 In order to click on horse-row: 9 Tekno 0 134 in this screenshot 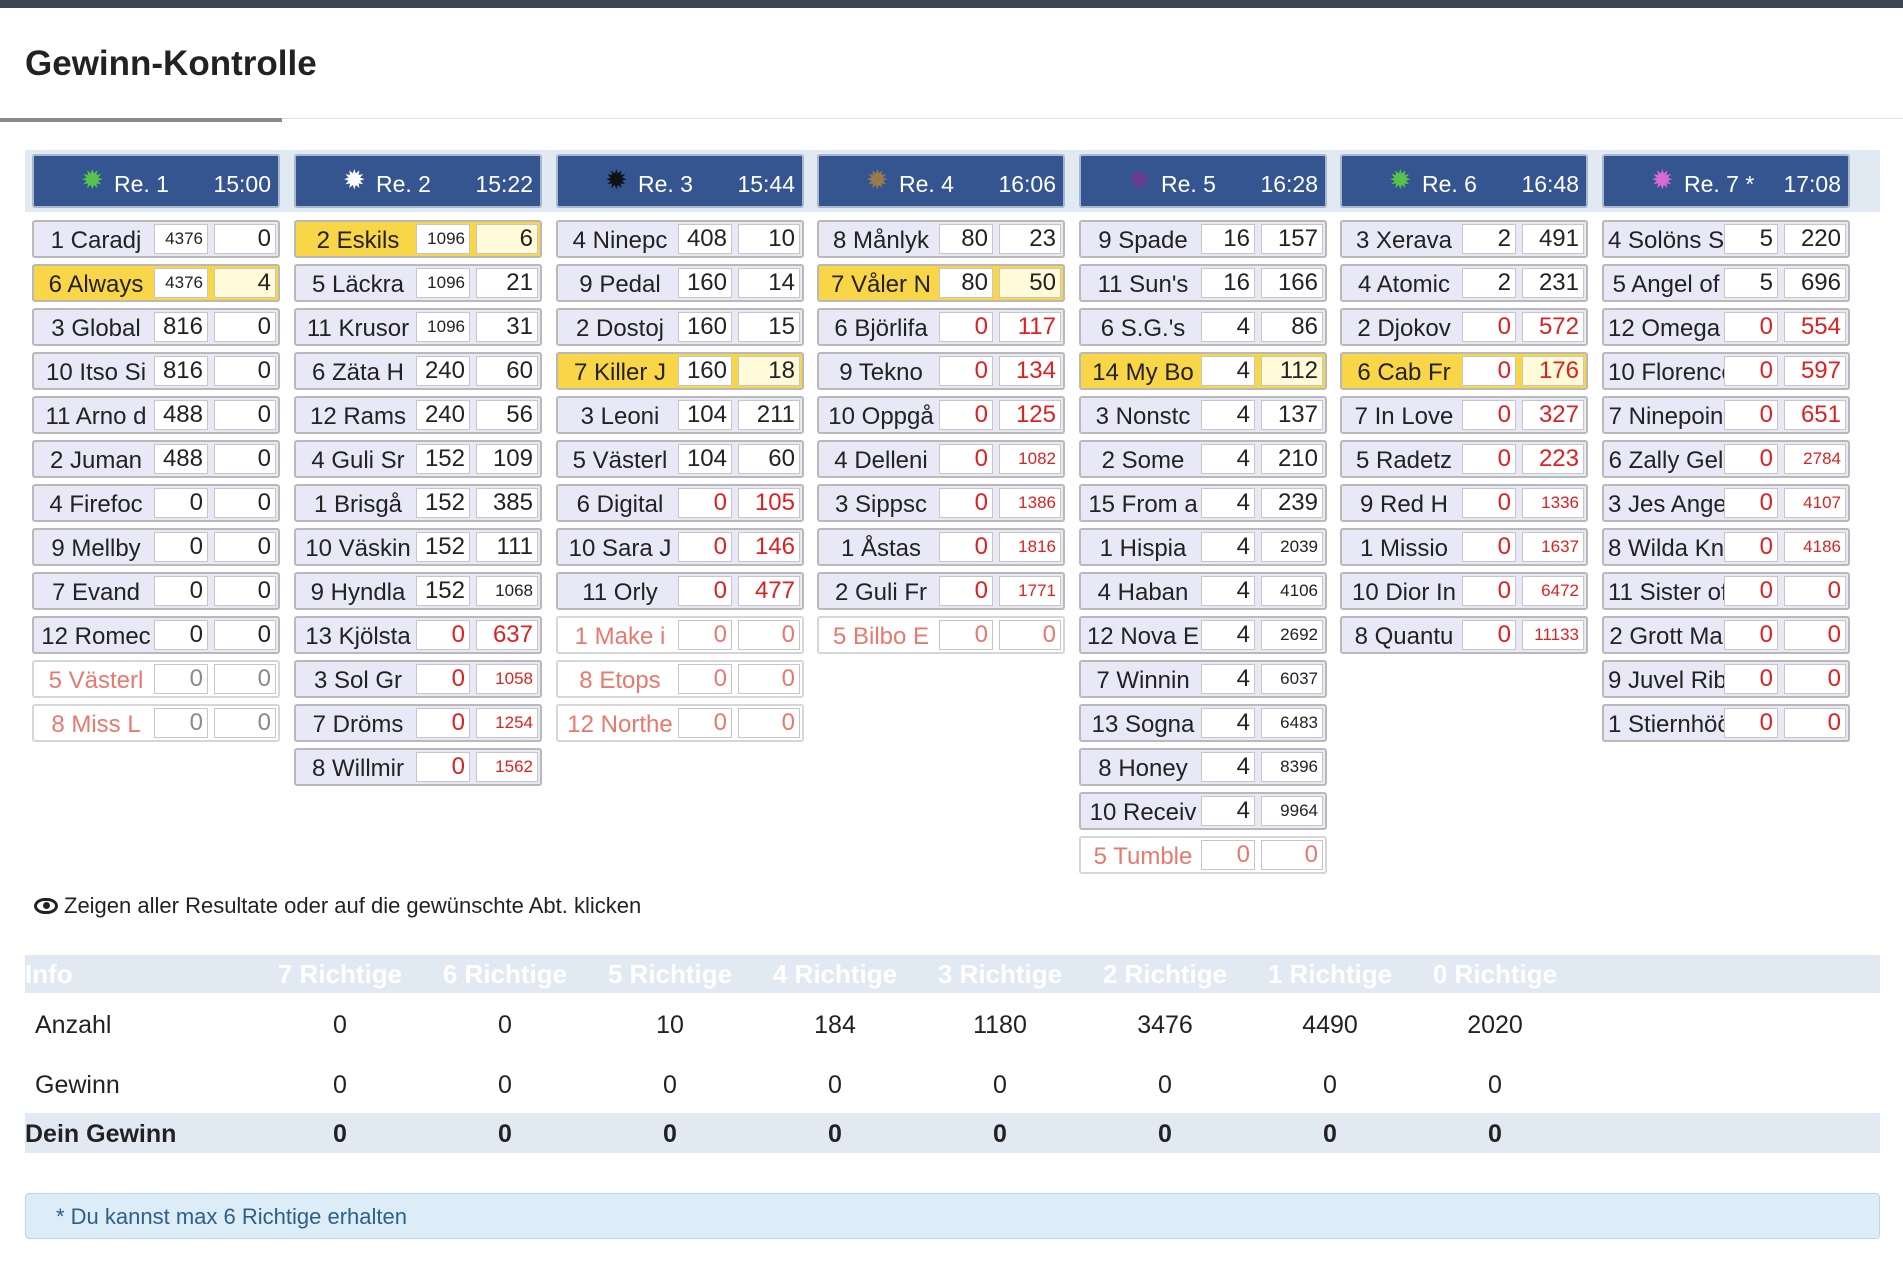, I will do `click(941, 371)`.